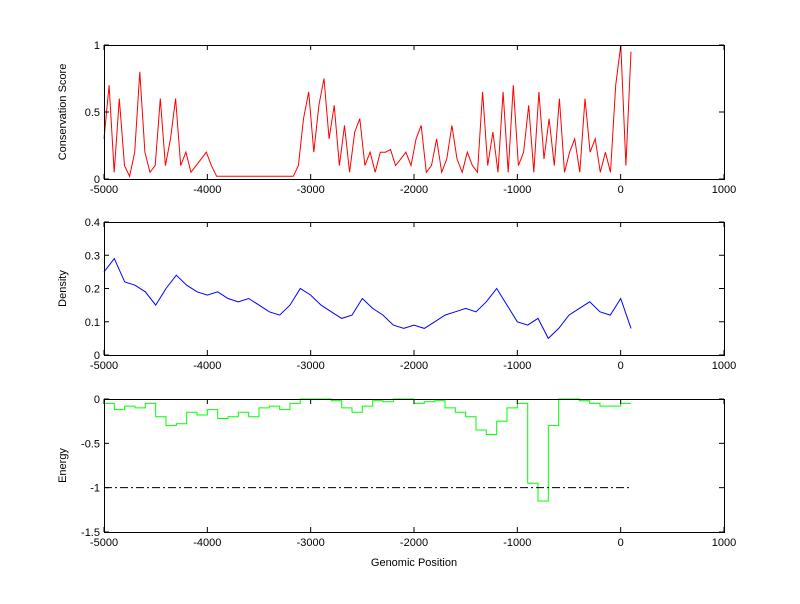  What do you see at coordinates (92, 323) in the screenshot?
I see `y-tick-label: 0.1` at bounding box center [92, 323].